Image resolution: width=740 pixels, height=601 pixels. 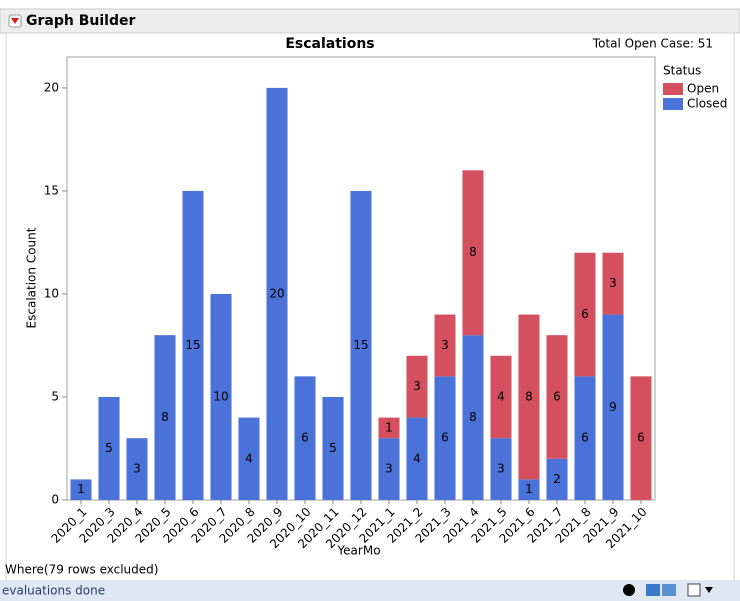 I want to click on y-tick-label: 20, so click(x=51, y=87).